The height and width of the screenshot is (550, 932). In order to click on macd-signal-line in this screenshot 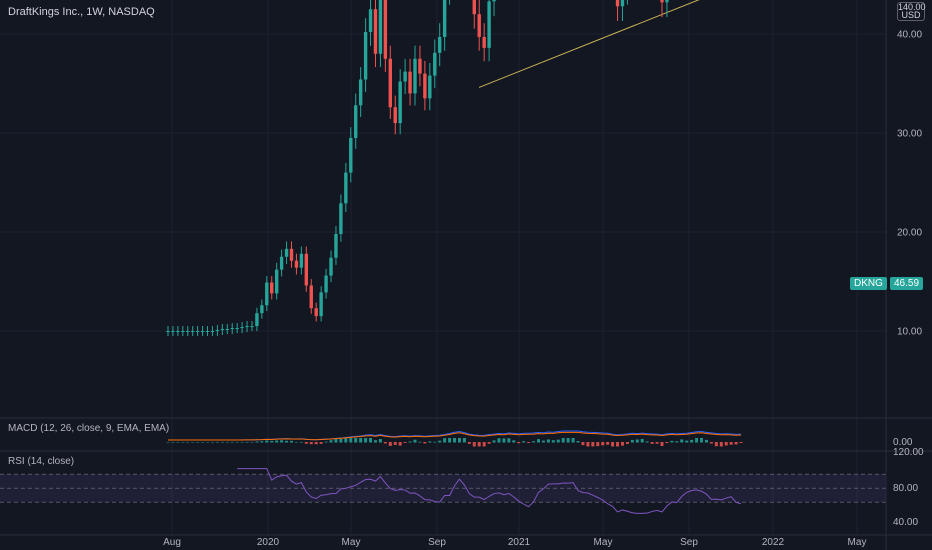, I will do `click(455, 436)`.